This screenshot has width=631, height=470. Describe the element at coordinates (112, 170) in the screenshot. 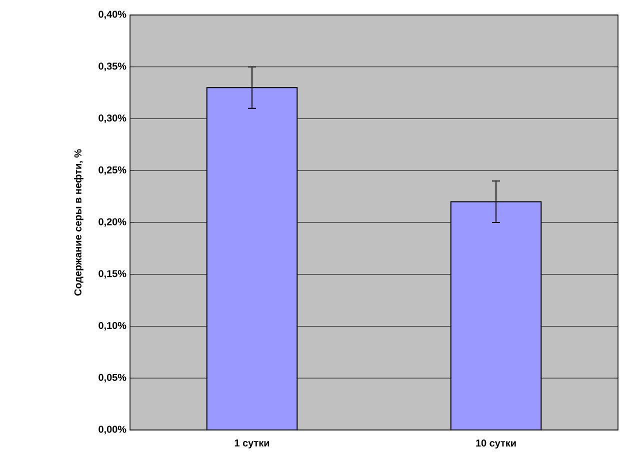

I see `y-tick-label: 0,25%` at that location.